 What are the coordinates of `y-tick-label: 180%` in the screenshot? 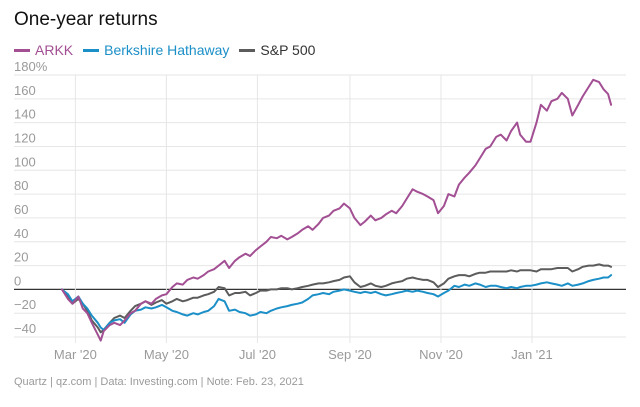 It's located at (31, 66).